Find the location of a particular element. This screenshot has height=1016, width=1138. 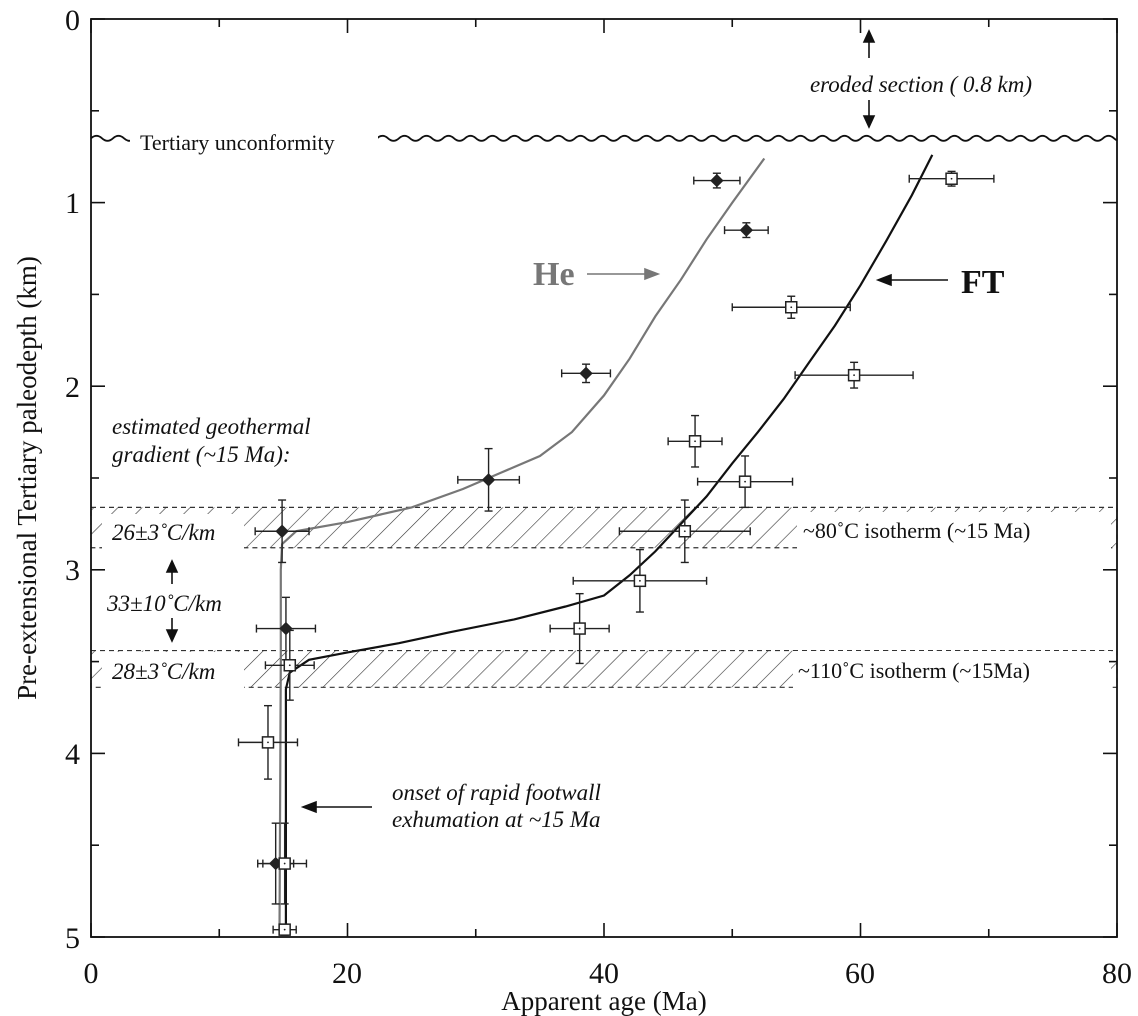

x-tick-label-20: 20 is located at coordinates (347, 973).